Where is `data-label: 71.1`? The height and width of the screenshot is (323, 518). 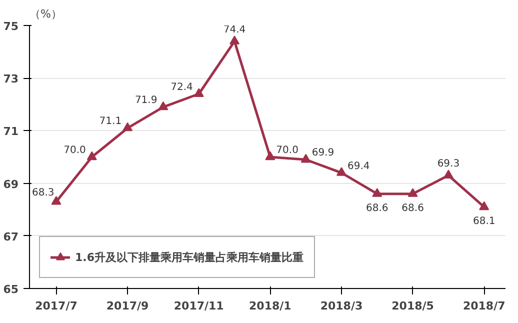 data-label: 71.1 is located at coordinates (110, 122).